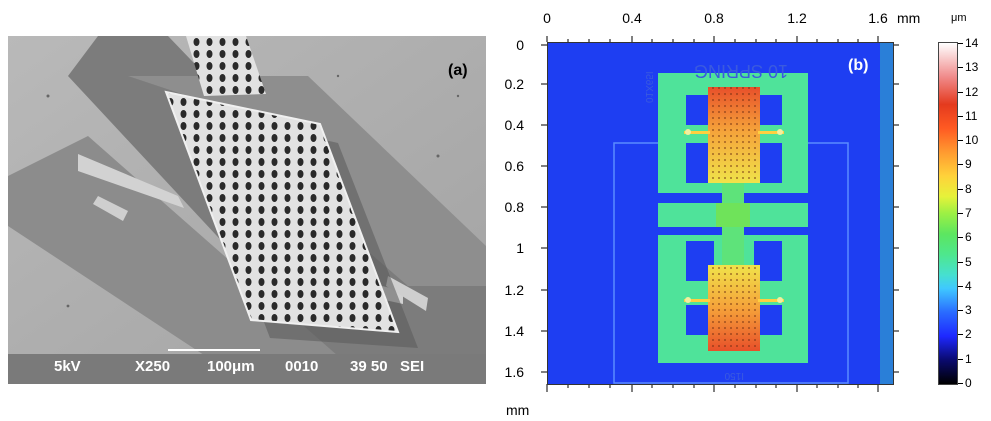 Image resolution: width=991 pixels, height=421 pixels. What do you see at coordinates (968, 358) in the screenshot?
I see `colorbar-tick-label: 1` at bounding box center [968, 358].